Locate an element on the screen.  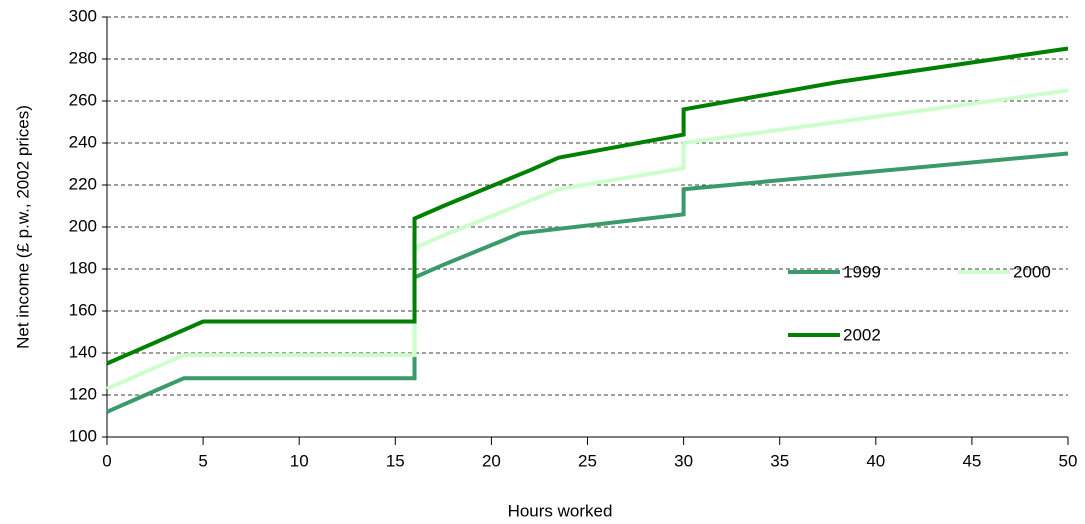
y-tick-label: 160 is located at coordinates (83, 309).